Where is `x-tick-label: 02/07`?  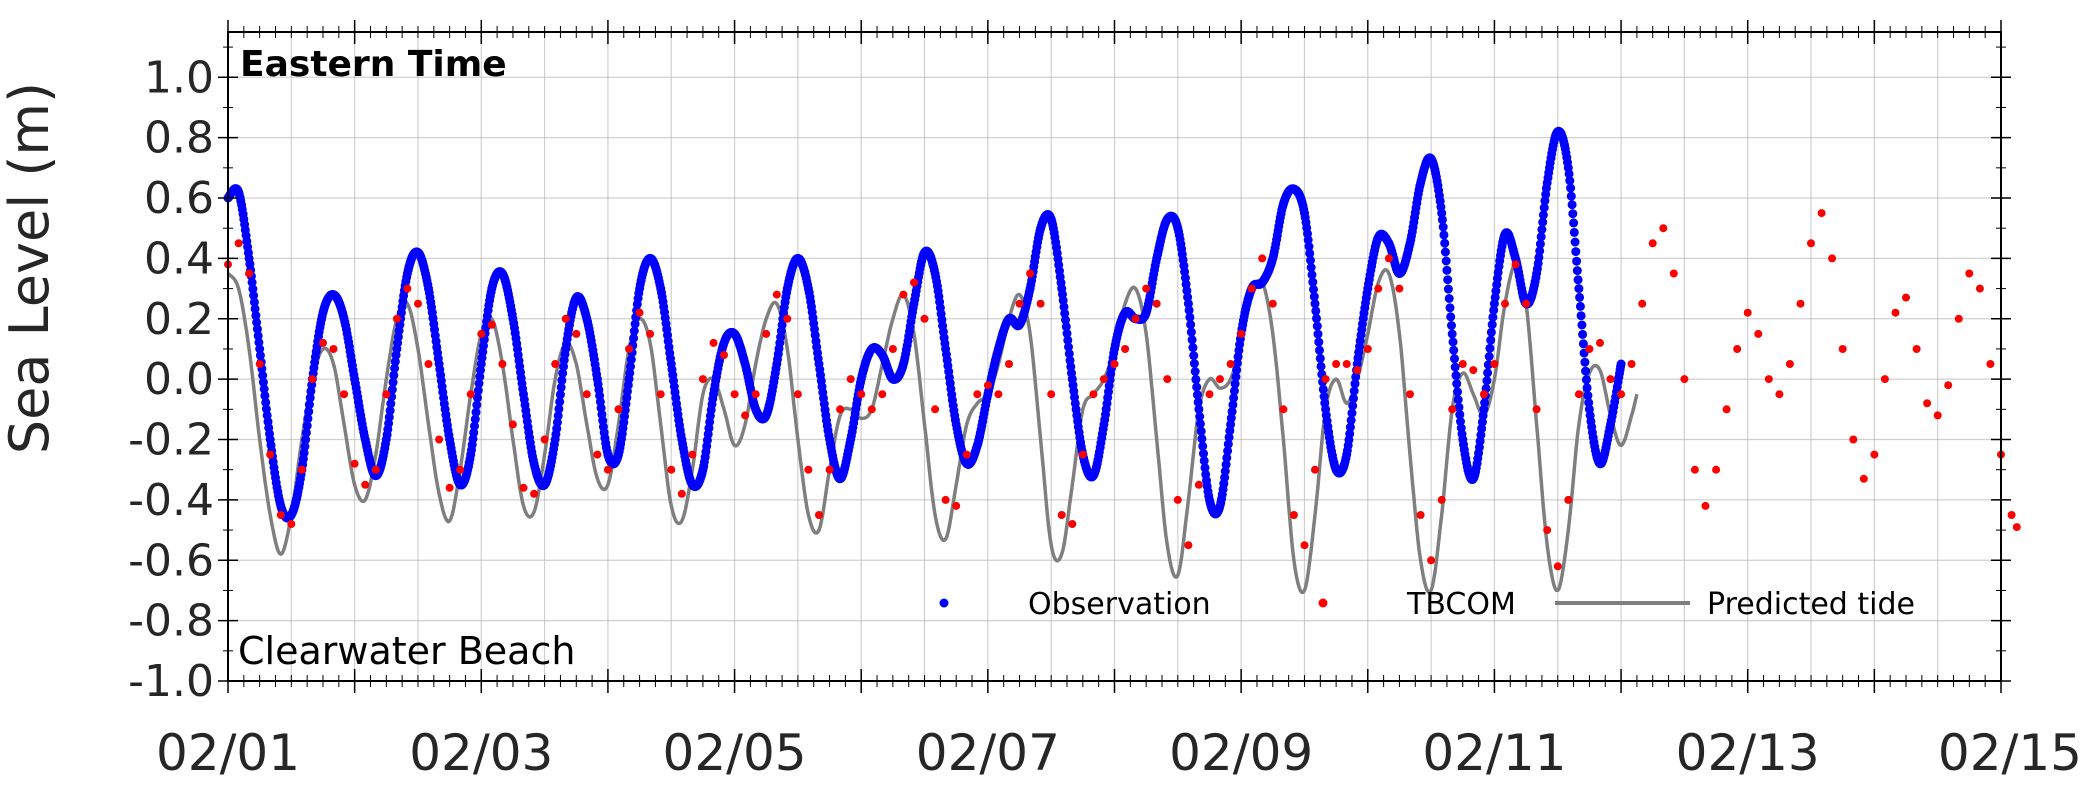
x-tick-label: 02/07 is located at coordinates (988, 753).